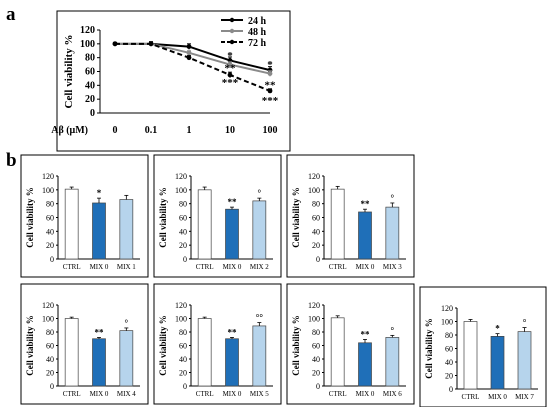  What do you see at coordinates (232, 42) in the screenshot?
I see `legend-marker` at bounding box center [232, 42].